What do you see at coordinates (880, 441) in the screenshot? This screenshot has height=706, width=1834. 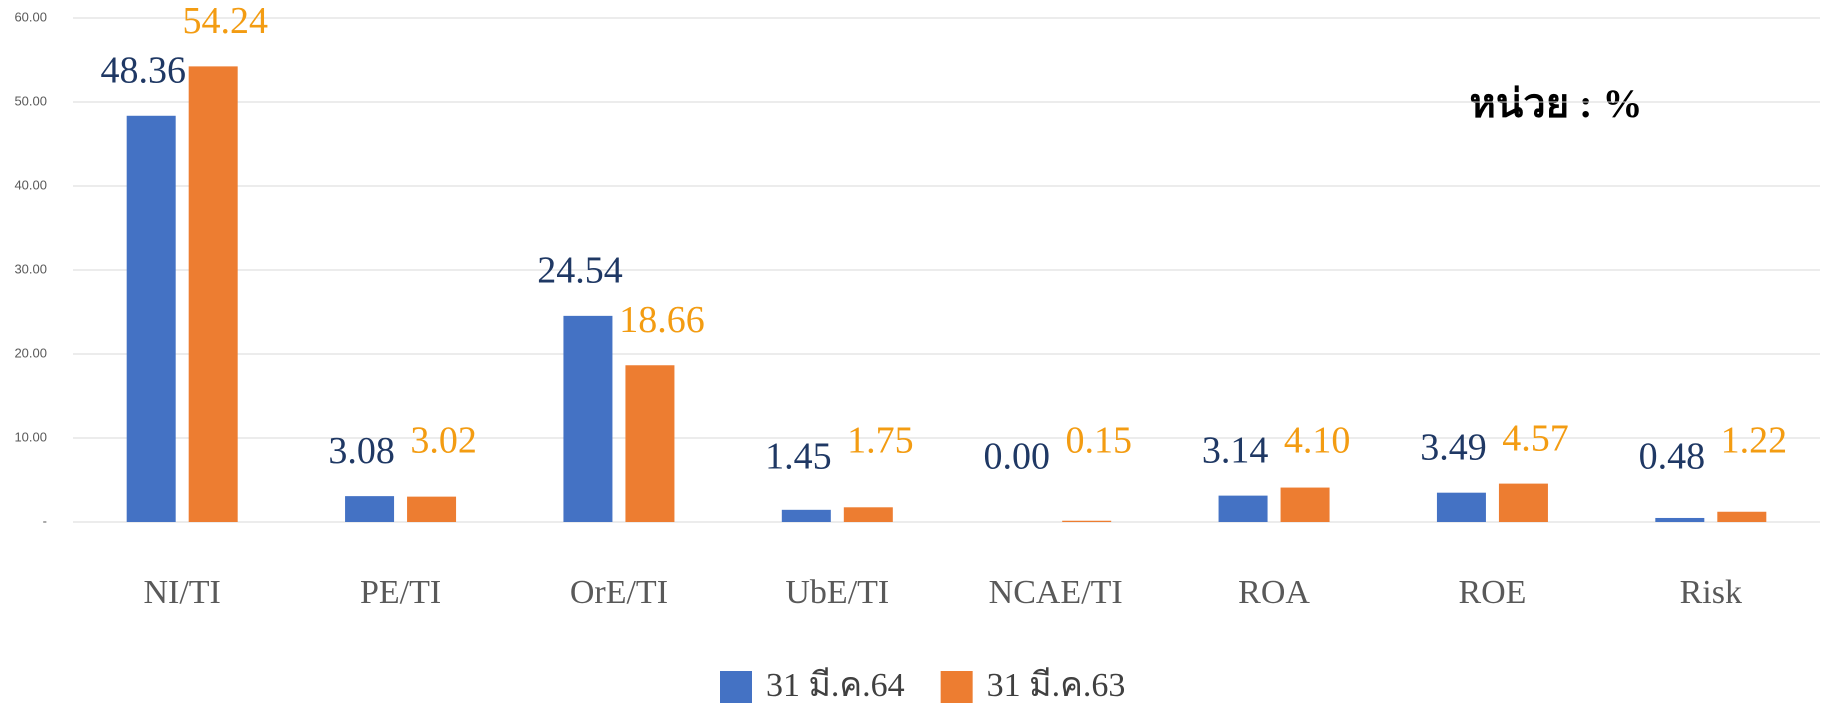 I see `value-label: 1.75` at bounding box center [880, 441].